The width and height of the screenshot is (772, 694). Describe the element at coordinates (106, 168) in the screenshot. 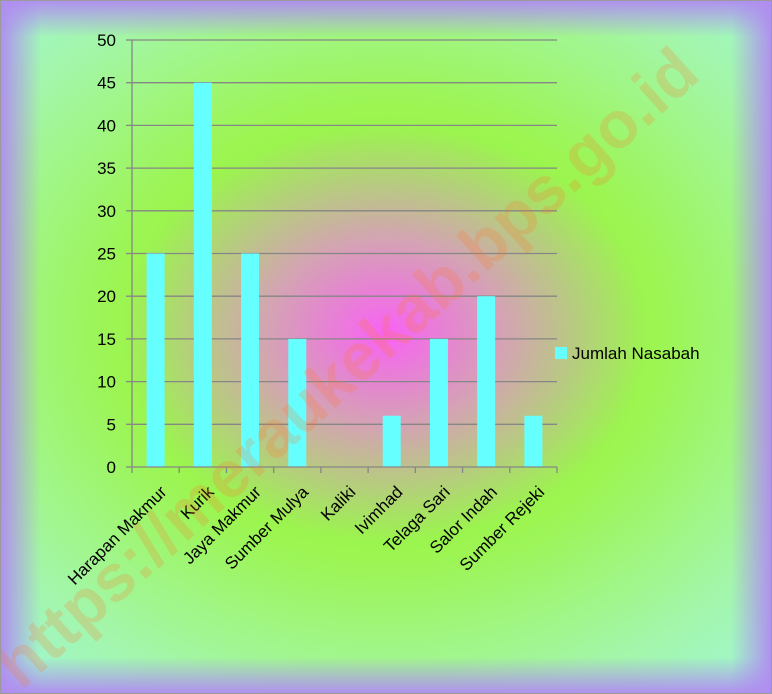

I see `y-tick-label-35: 35` at that location.